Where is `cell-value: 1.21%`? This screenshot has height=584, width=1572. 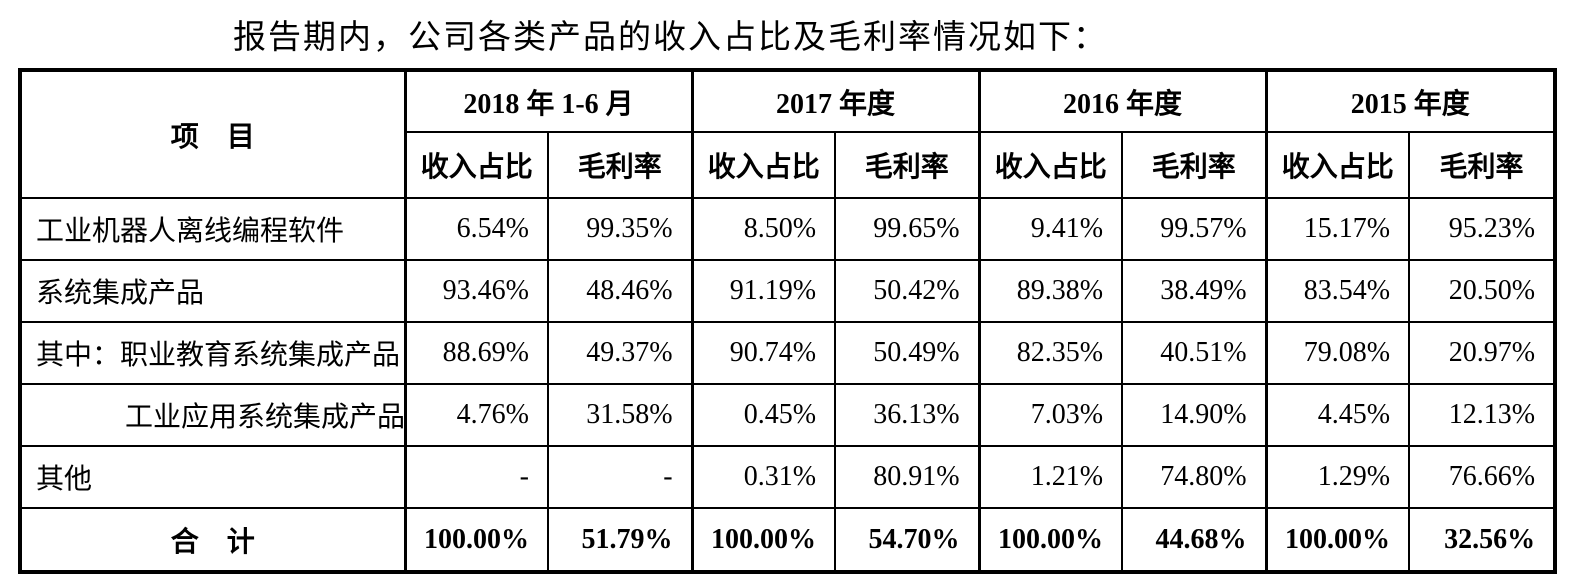
cell-value: 1.21% is located at coordinates (1050, 477).